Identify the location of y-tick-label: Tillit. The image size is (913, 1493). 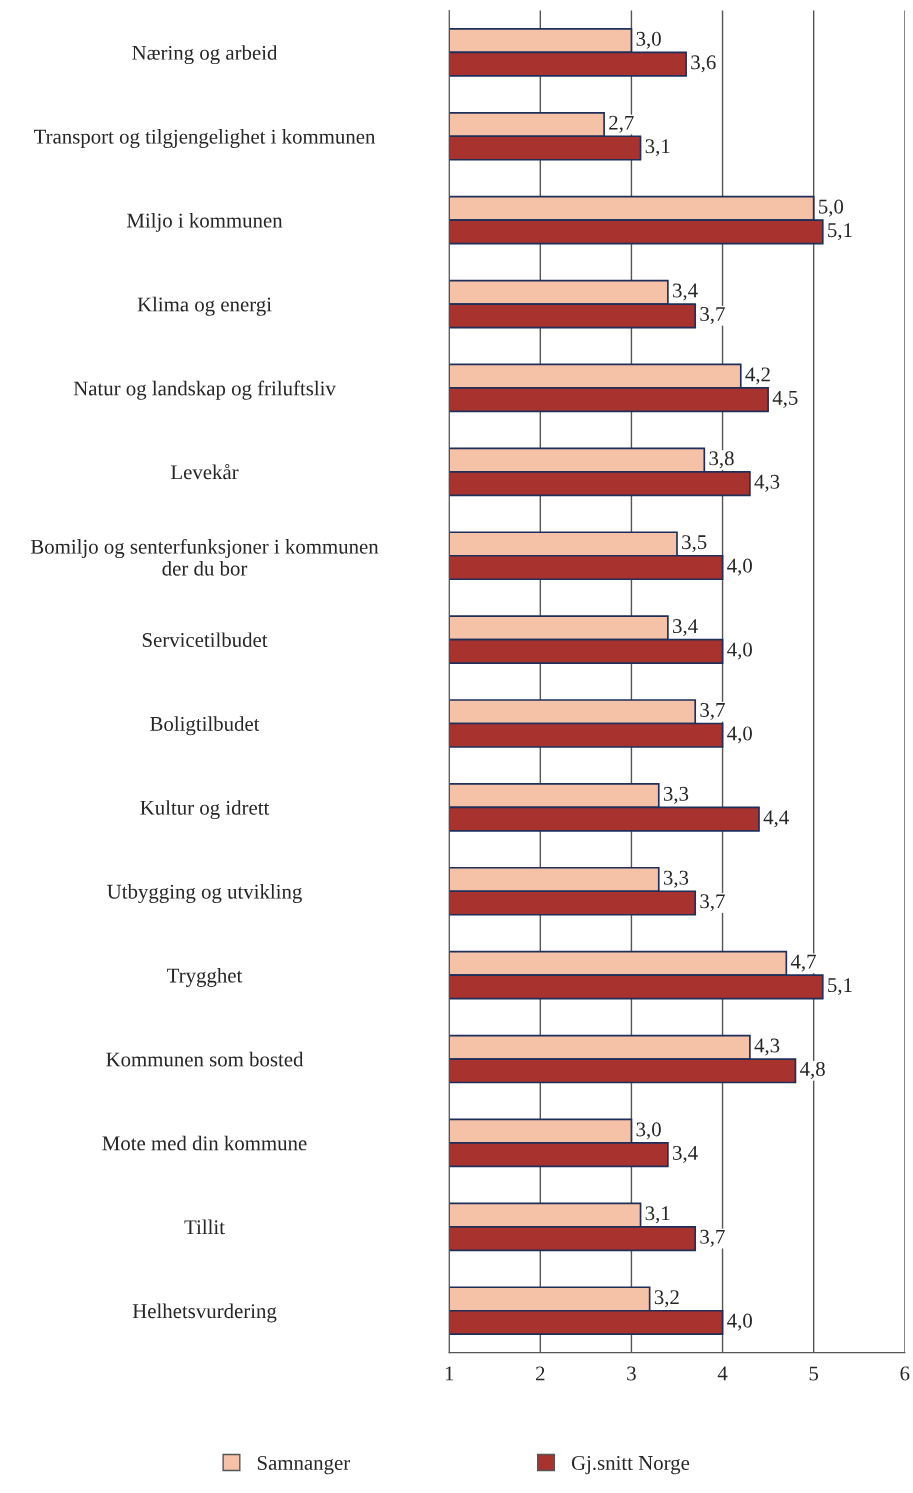
(204, 1227).